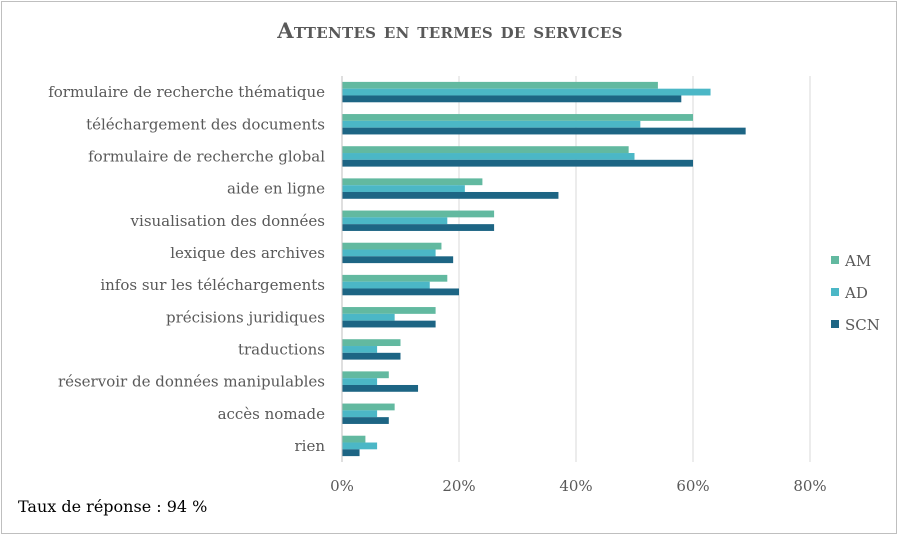  What do you see at coordinates (186, 92) in the screenshot?
I see `category-label: formulaire de recherche thématique` at bounding box center [186, 92].